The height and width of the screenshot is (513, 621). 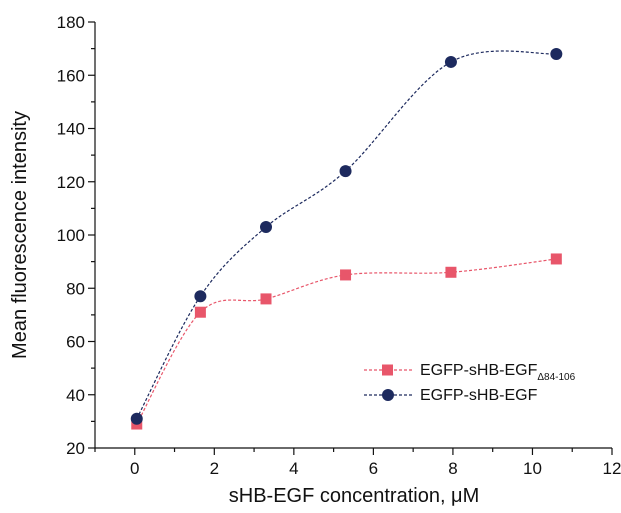 I want to click on legend-item-egfp-shb-egf-delta: EGFP-sHB-EGFΔ84-106, so click(x=470, y=372).